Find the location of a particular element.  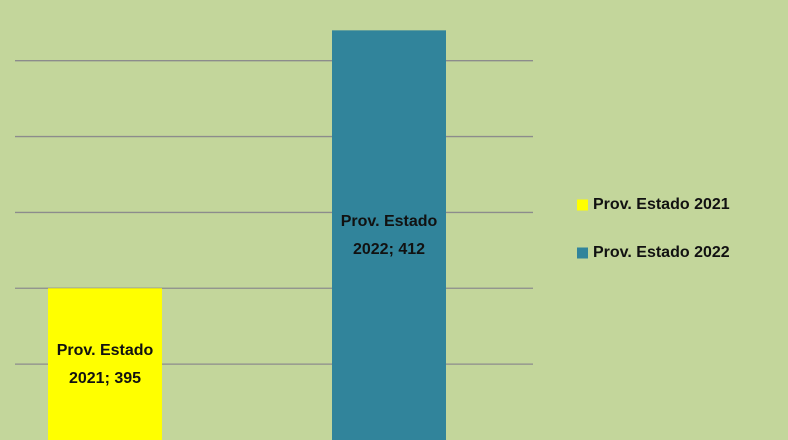

legend-label: Prov. Estado 2021 is located at coordinates (661, 204).